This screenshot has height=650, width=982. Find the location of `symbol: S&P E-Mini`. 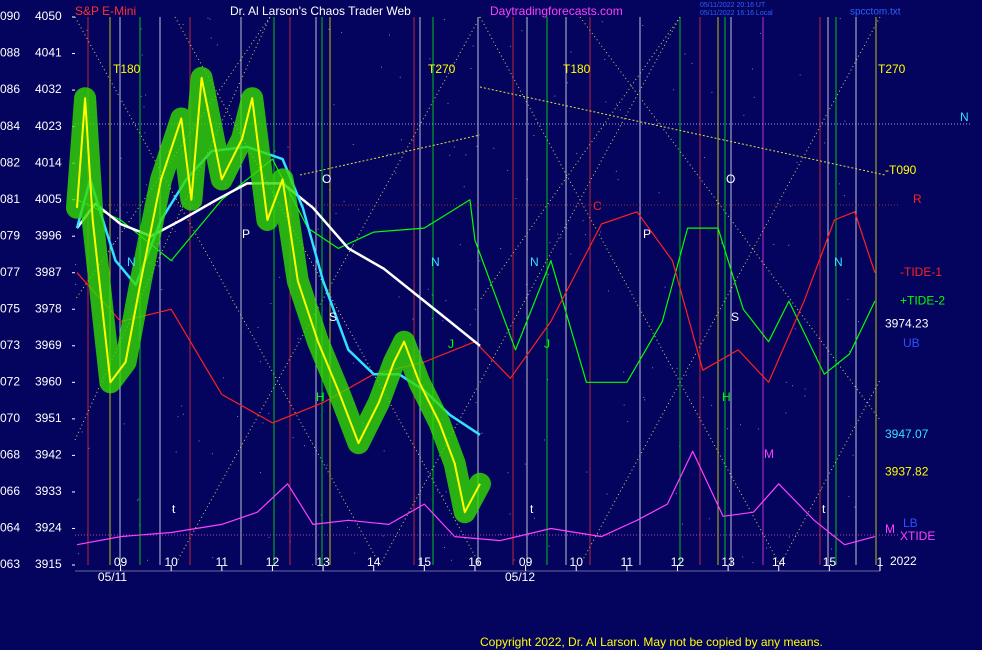

symbol: S&P E-Mini is located at coordinates (105, 11).